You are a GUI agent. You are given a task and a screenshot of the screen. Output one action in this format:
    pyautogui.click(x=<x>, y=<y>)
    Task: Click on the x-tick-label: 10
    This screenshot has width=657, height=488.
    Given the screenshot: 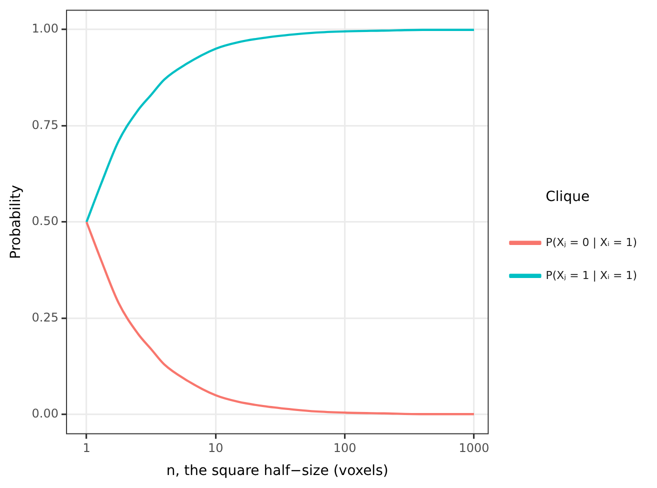 What is the action you would take?
    pyautogui.click(x=216, y=448)
    